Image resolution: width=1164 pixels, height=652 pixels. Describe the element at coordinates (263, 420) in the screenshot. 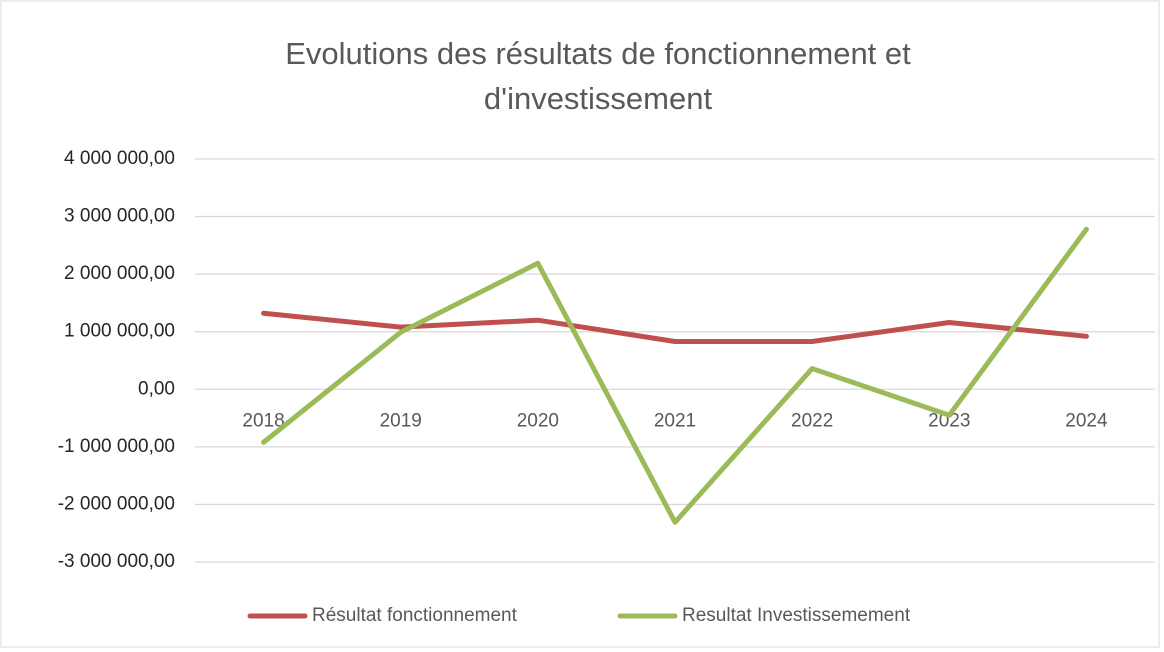

I see `x-tick-label: 2018` at that location.